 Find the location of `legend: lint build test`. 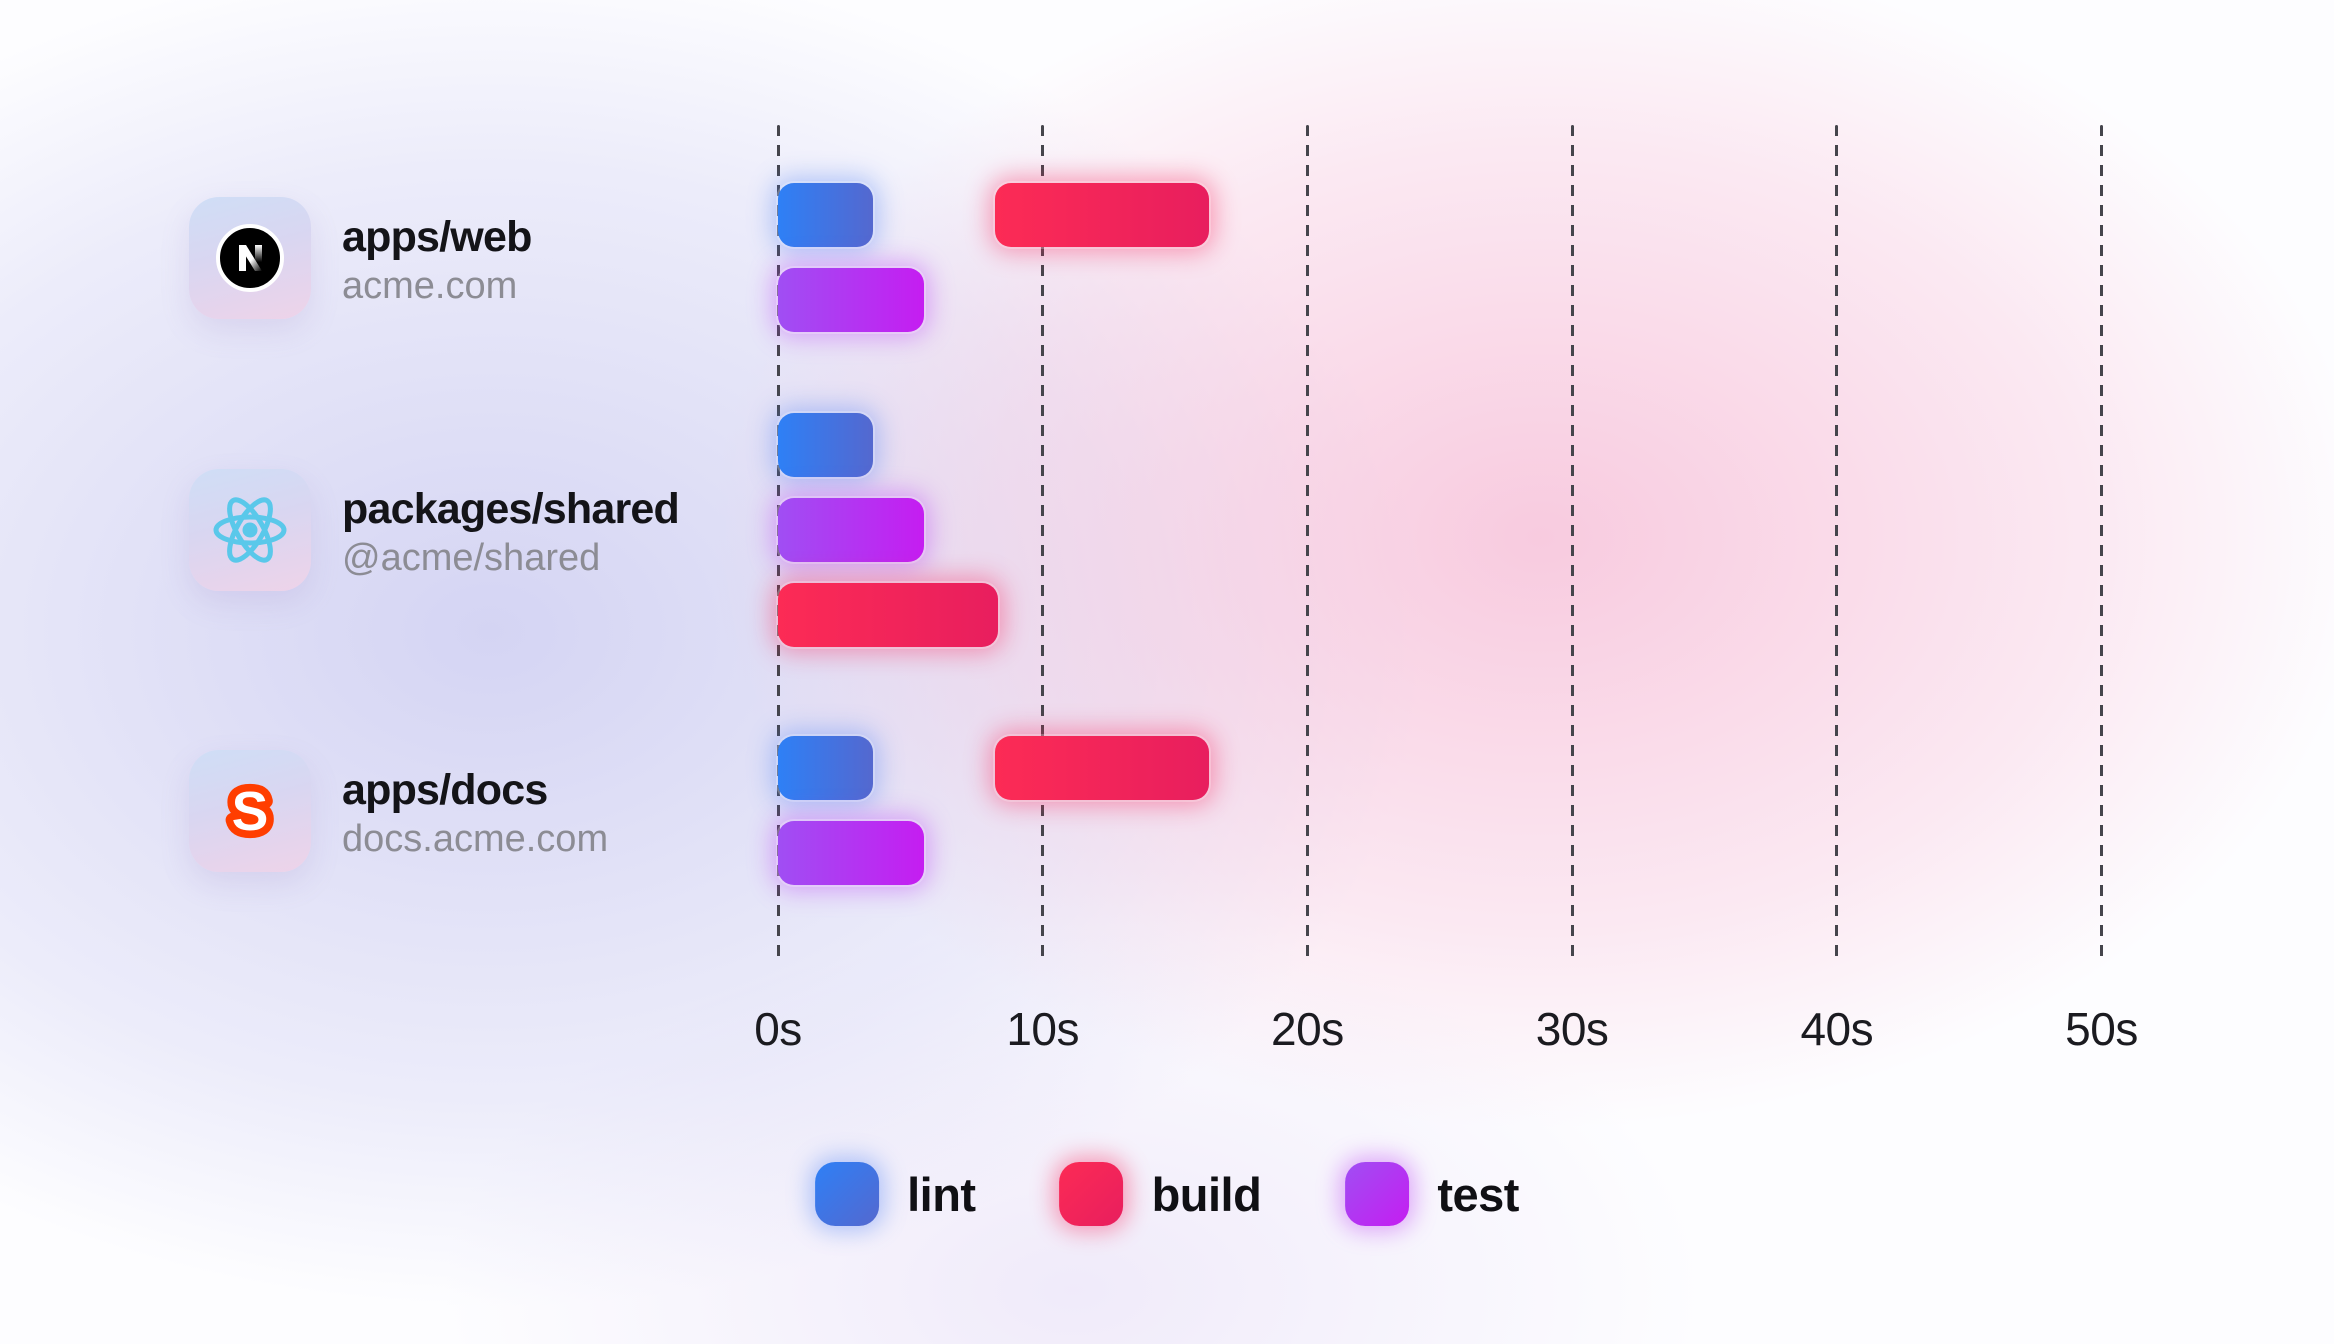

legend: lint build test is located at coordinates (1167, 1194).